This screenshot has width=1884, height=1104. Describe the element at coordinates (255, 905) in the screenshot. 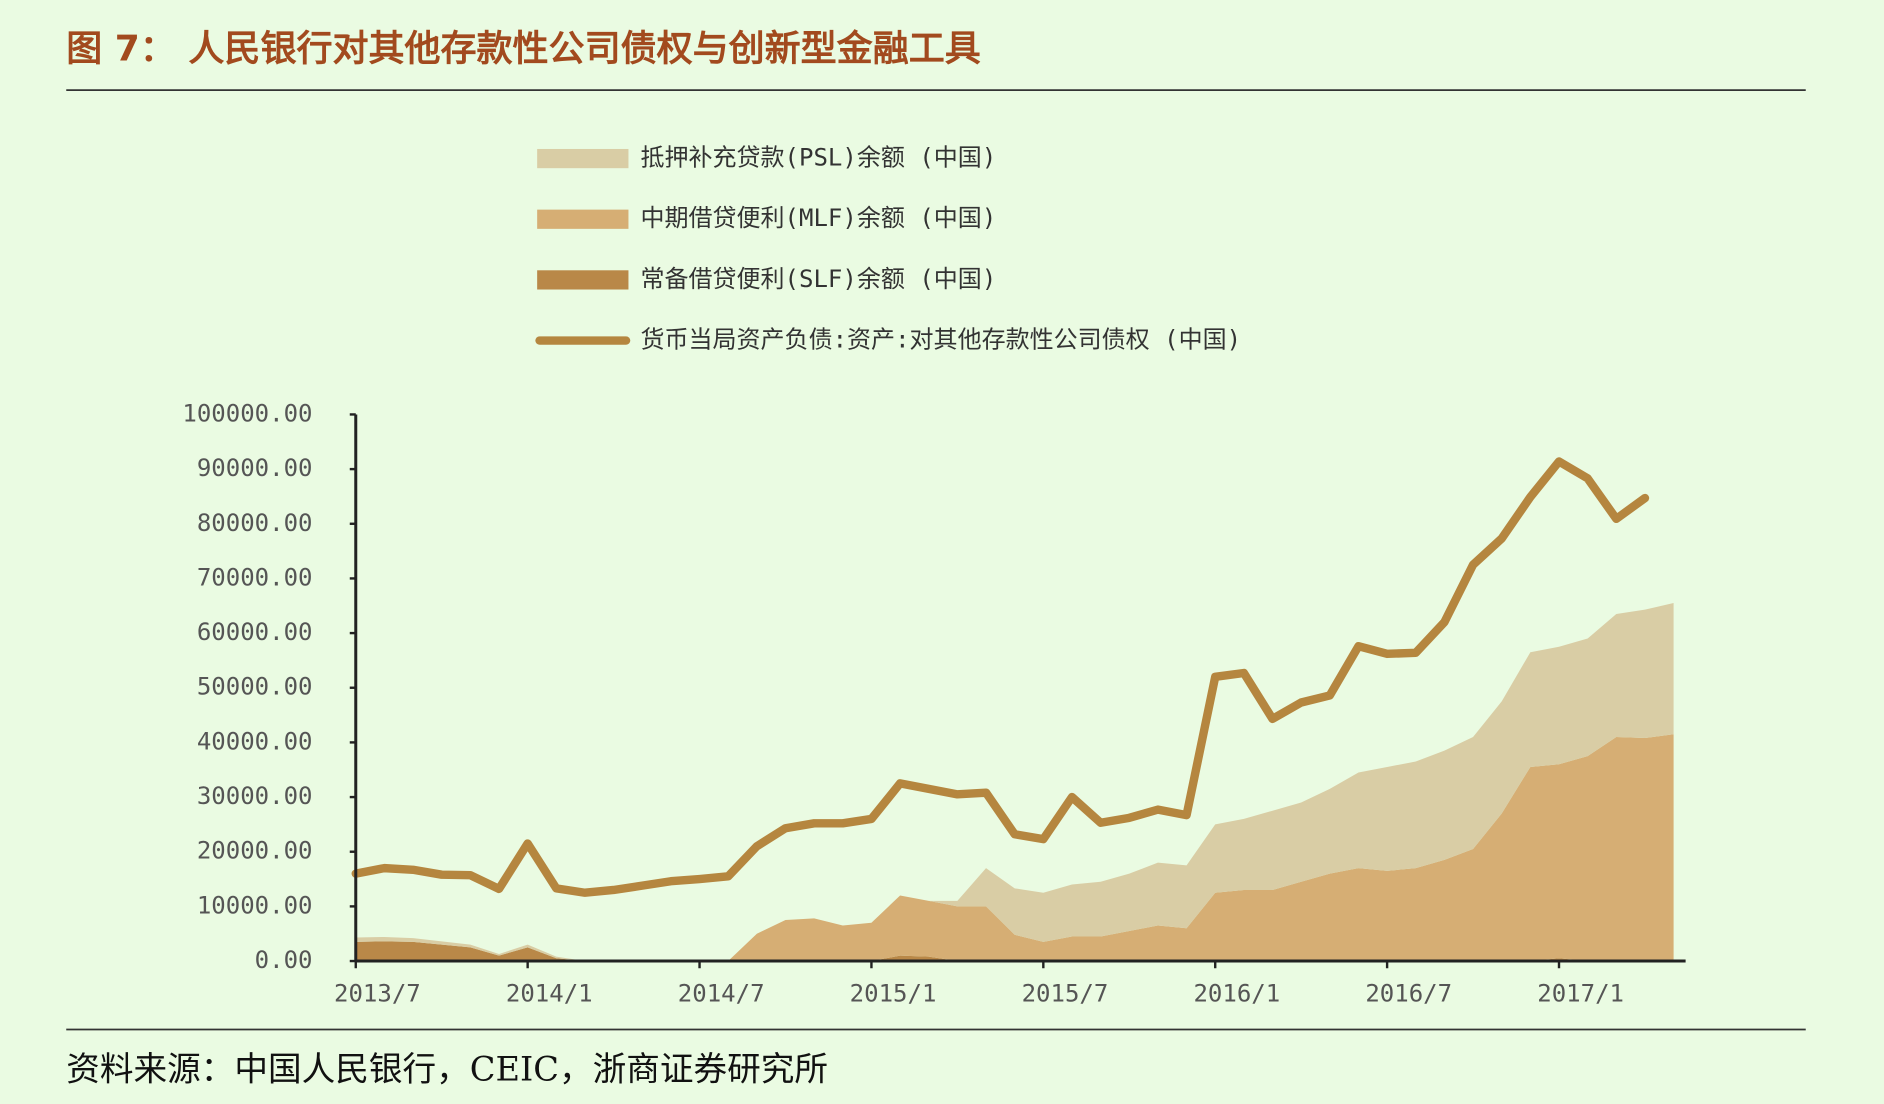

I see `y-tick-label: 10000.00` at that location.